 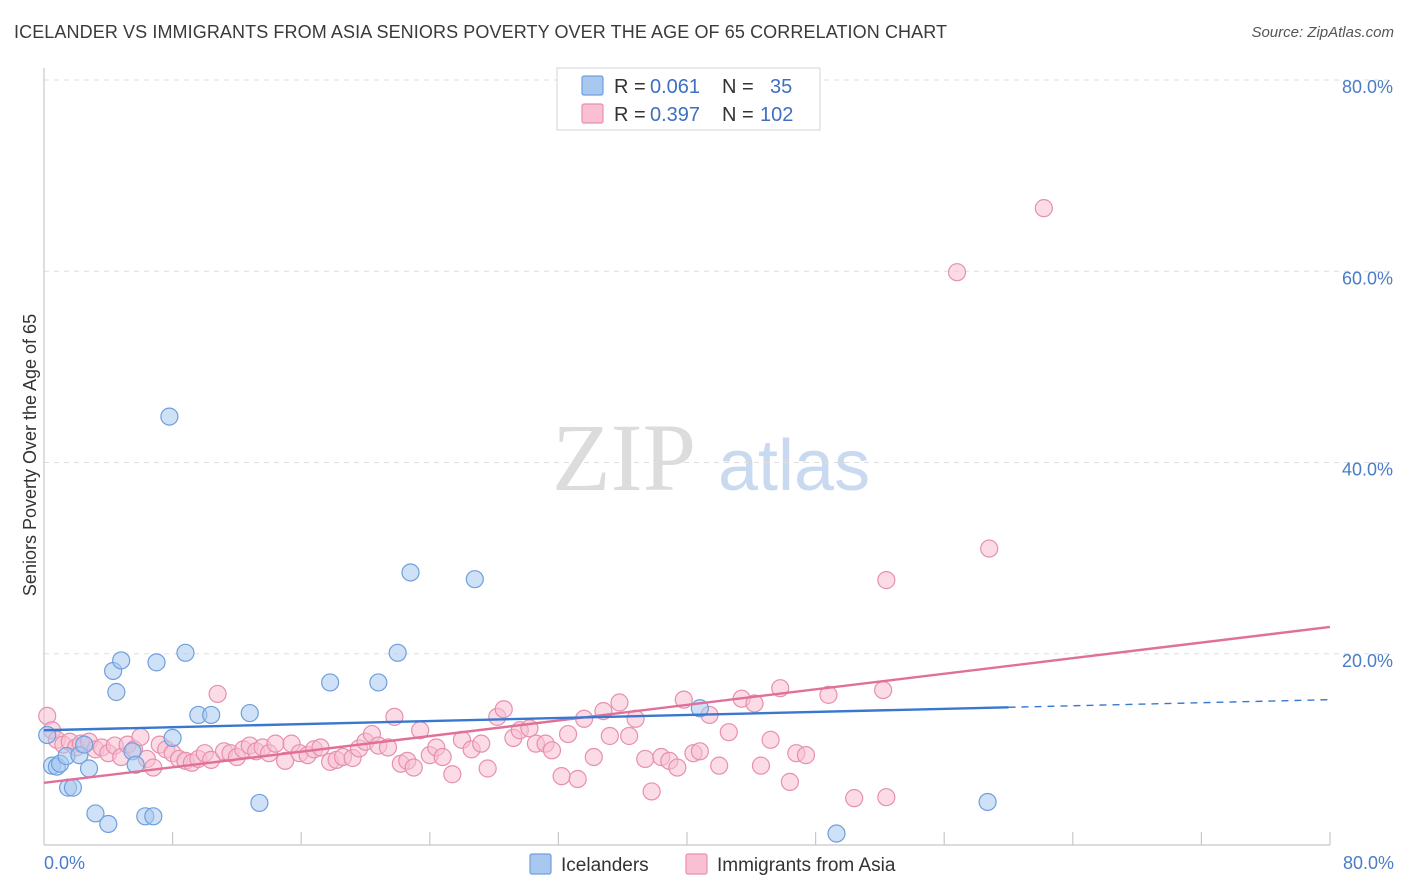 What do you see at coordinates (30, 455) in the screenshot?
I see `y-axis-title: Seniors Poverty Over the Age of 65` at bounding box center [30, 455].